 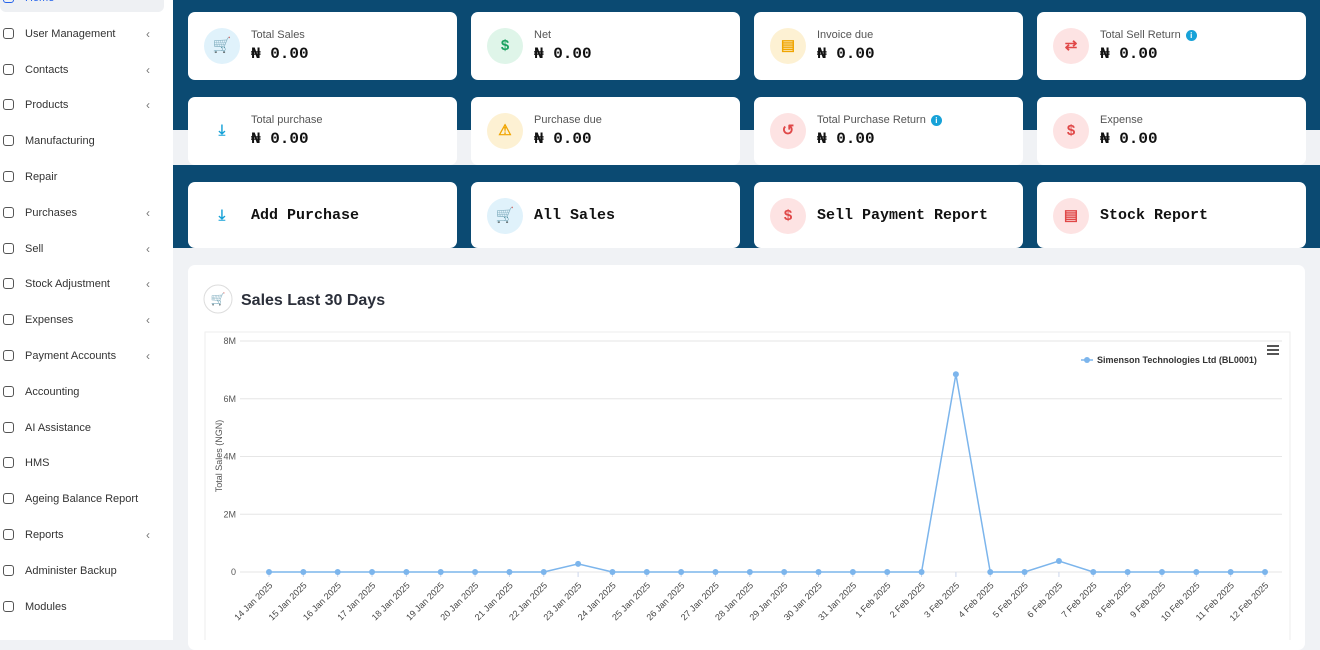 I want to click on sidebar-label: Payment Accounts, so click(x=71, y=356).